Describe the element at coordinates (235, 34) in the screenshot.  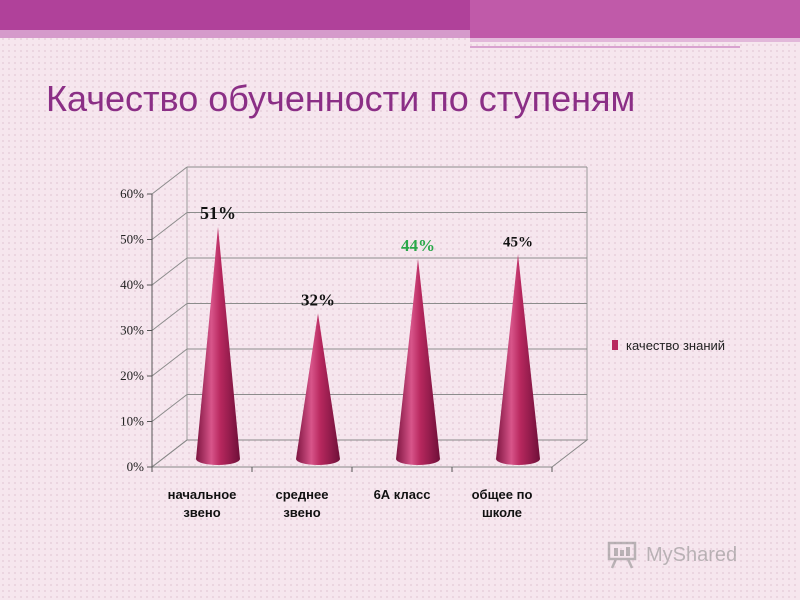
I see `header-band-sub` at that location.